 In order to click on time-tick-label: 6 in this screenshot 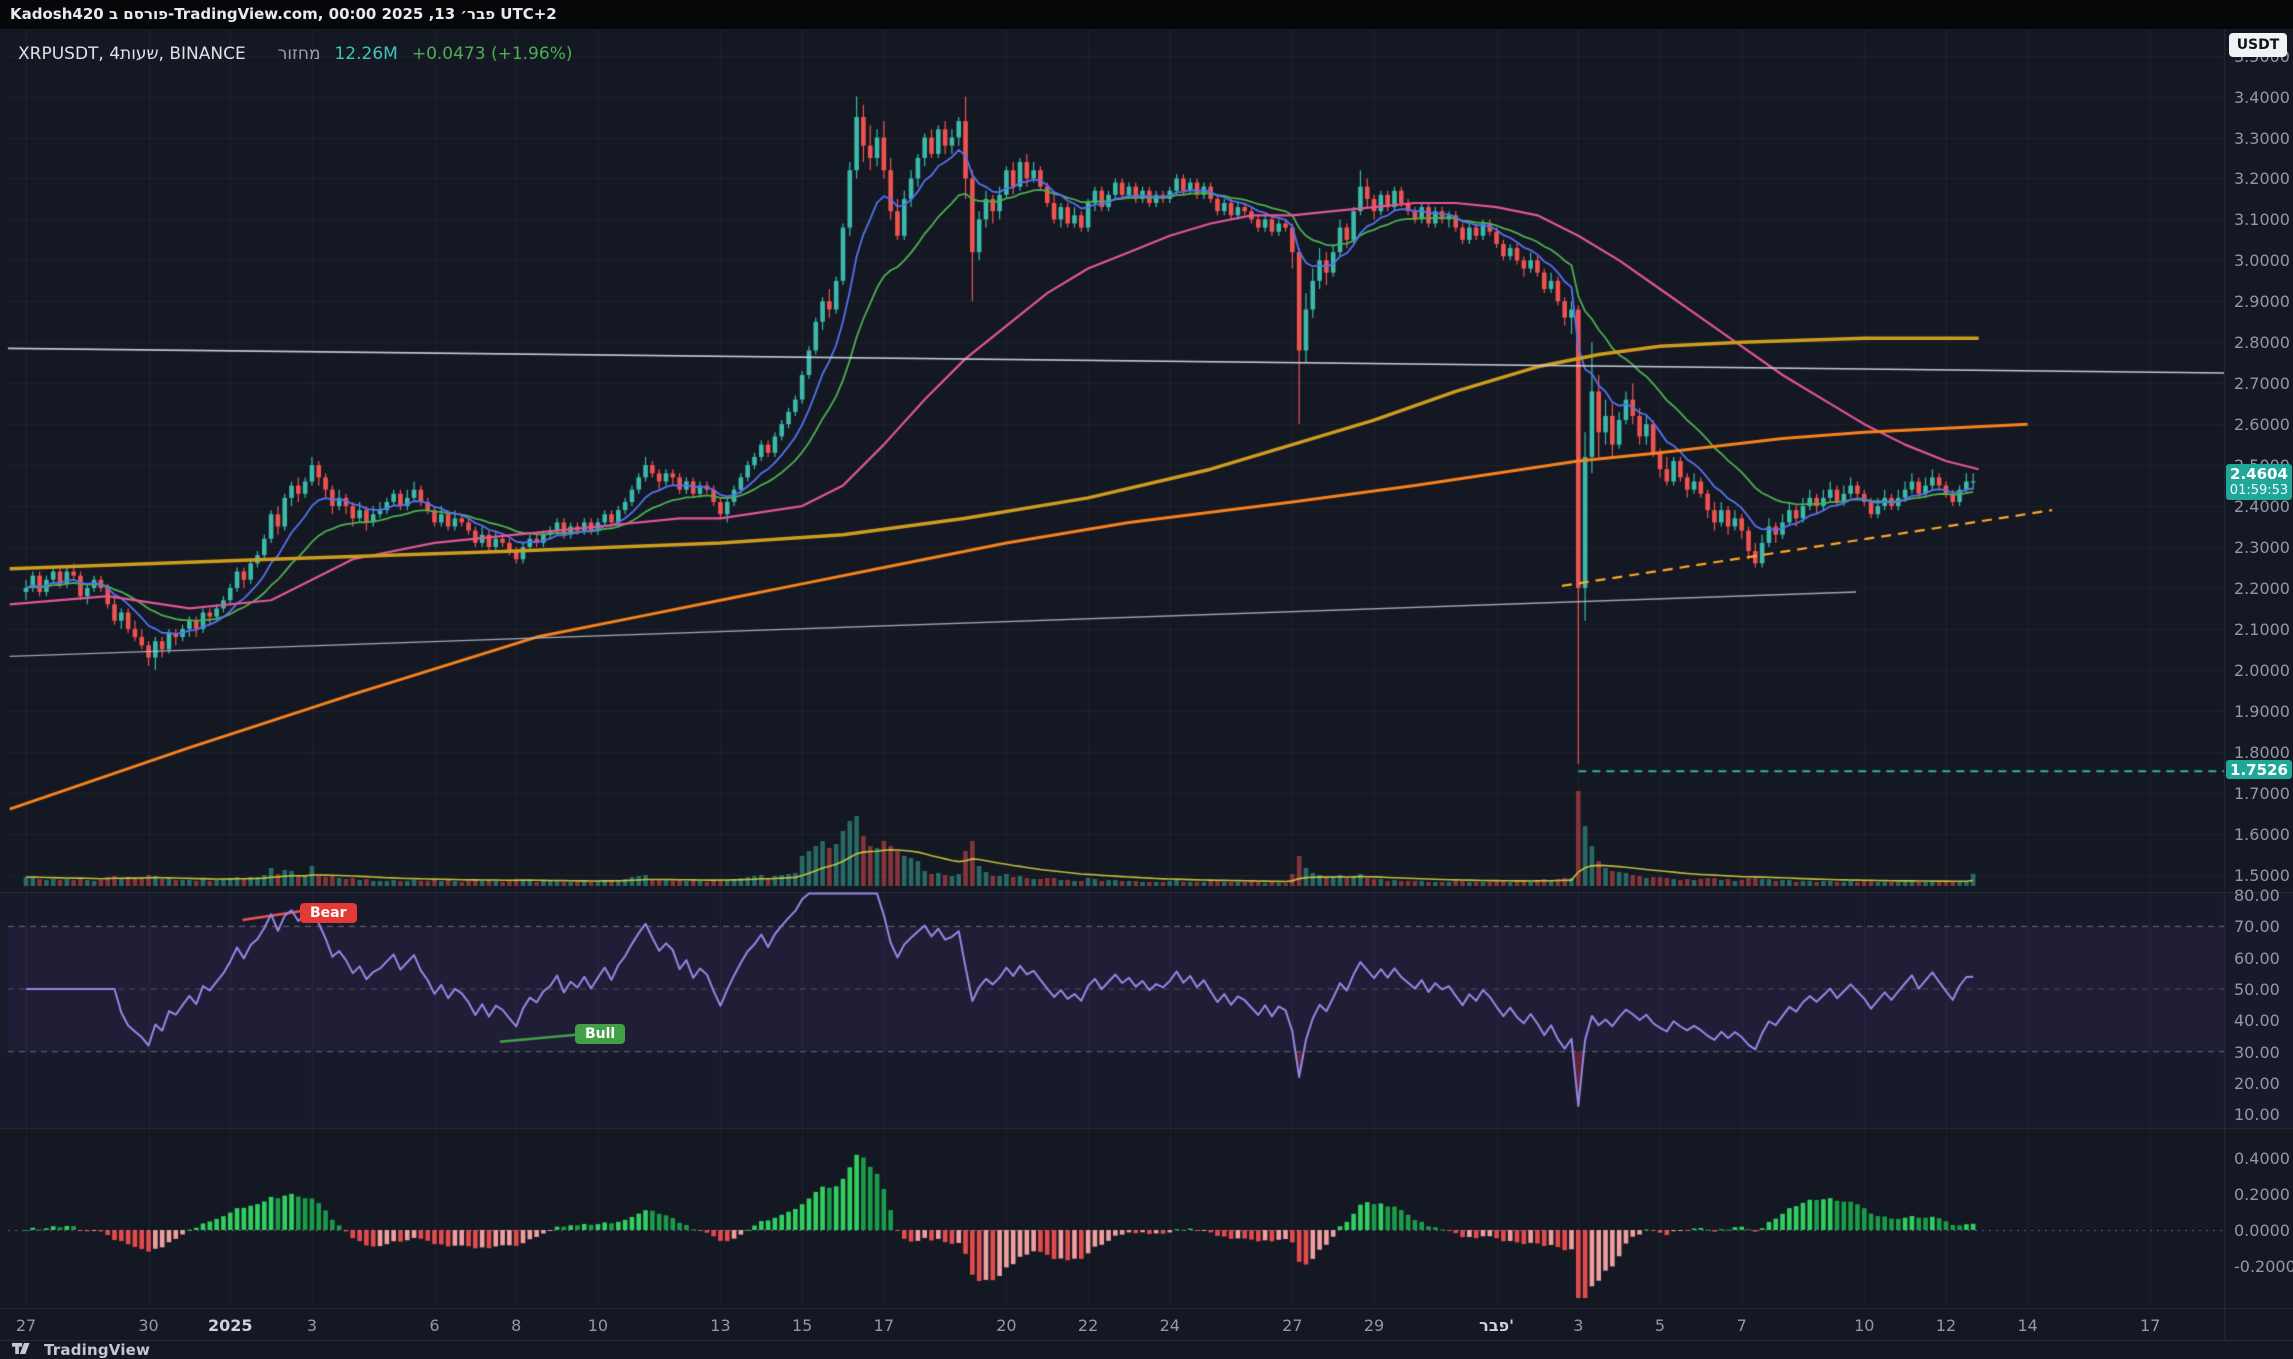, I will do `click(434, 1325)`.